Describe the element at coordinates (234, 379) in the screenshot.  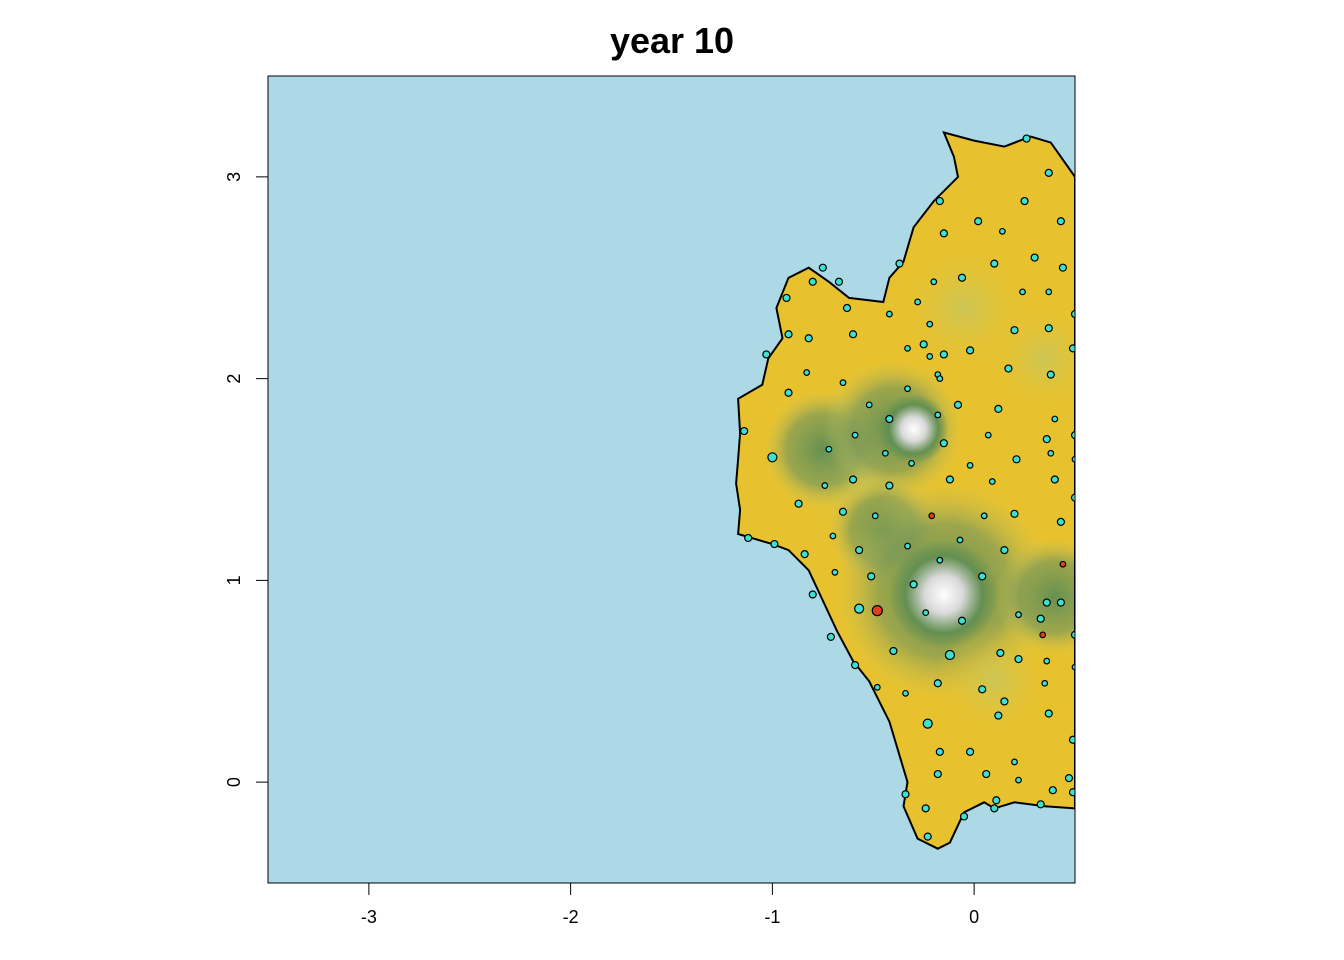
I see `y-tick-label: 2` at that location.